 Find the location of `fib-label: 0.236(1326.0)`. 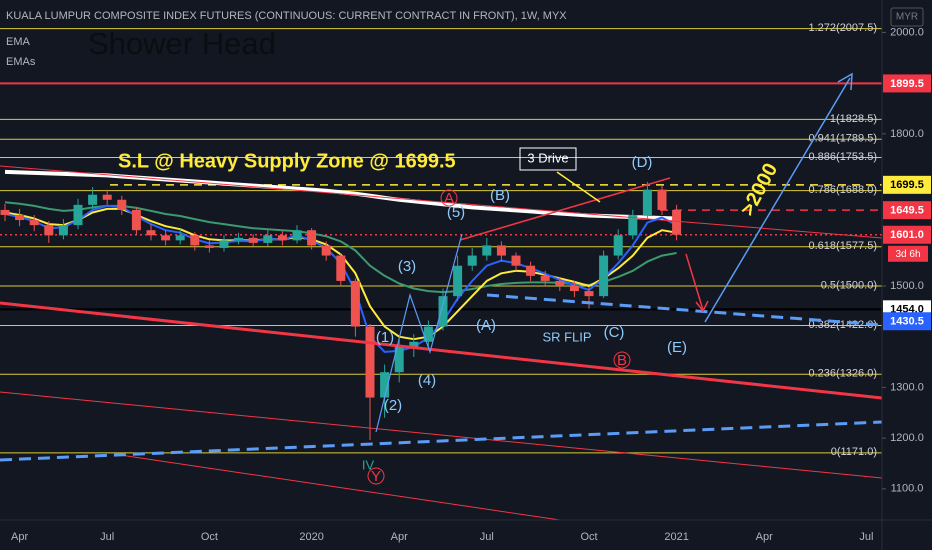

fib-label: 0.236(1326.0) is located at coordinates (843, 374).